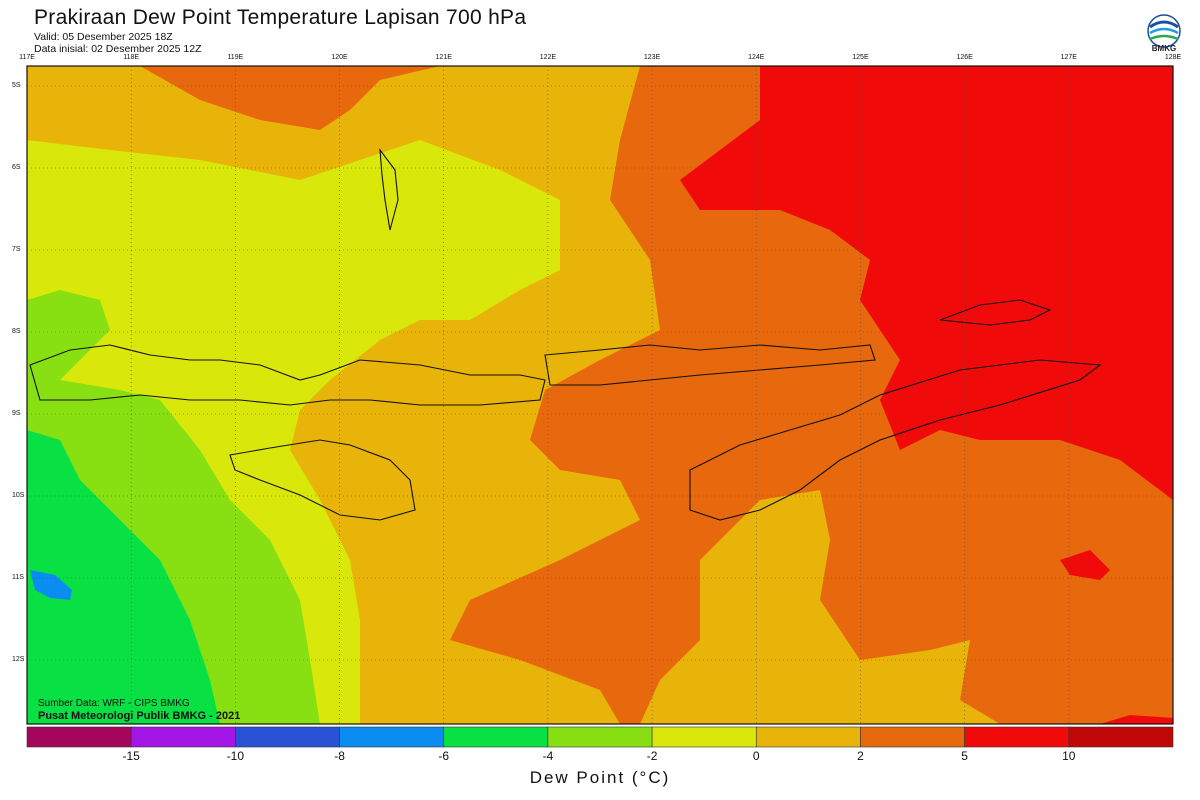 The image size is (1200, 800). I want to click on lat-label-11S: 11S, so click(18, 577).